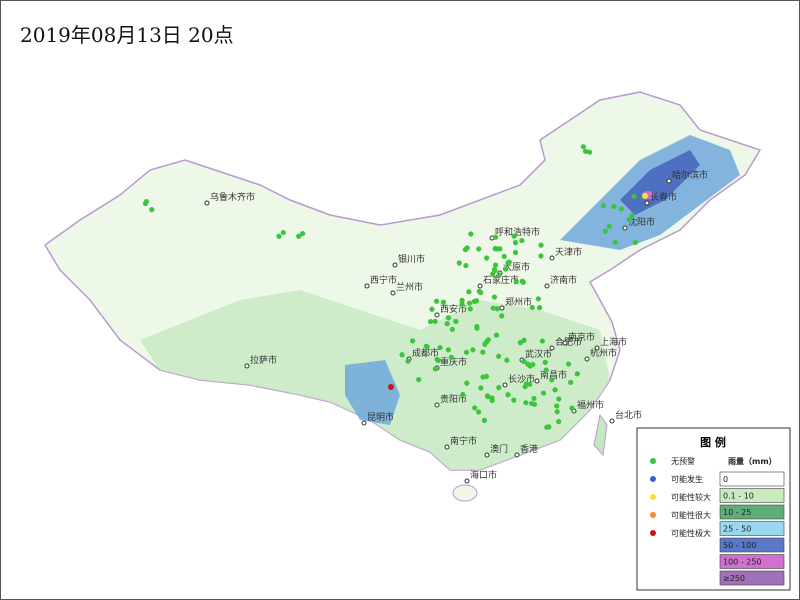  I want to click on legend-label: 可能发生, so click(687, 479).